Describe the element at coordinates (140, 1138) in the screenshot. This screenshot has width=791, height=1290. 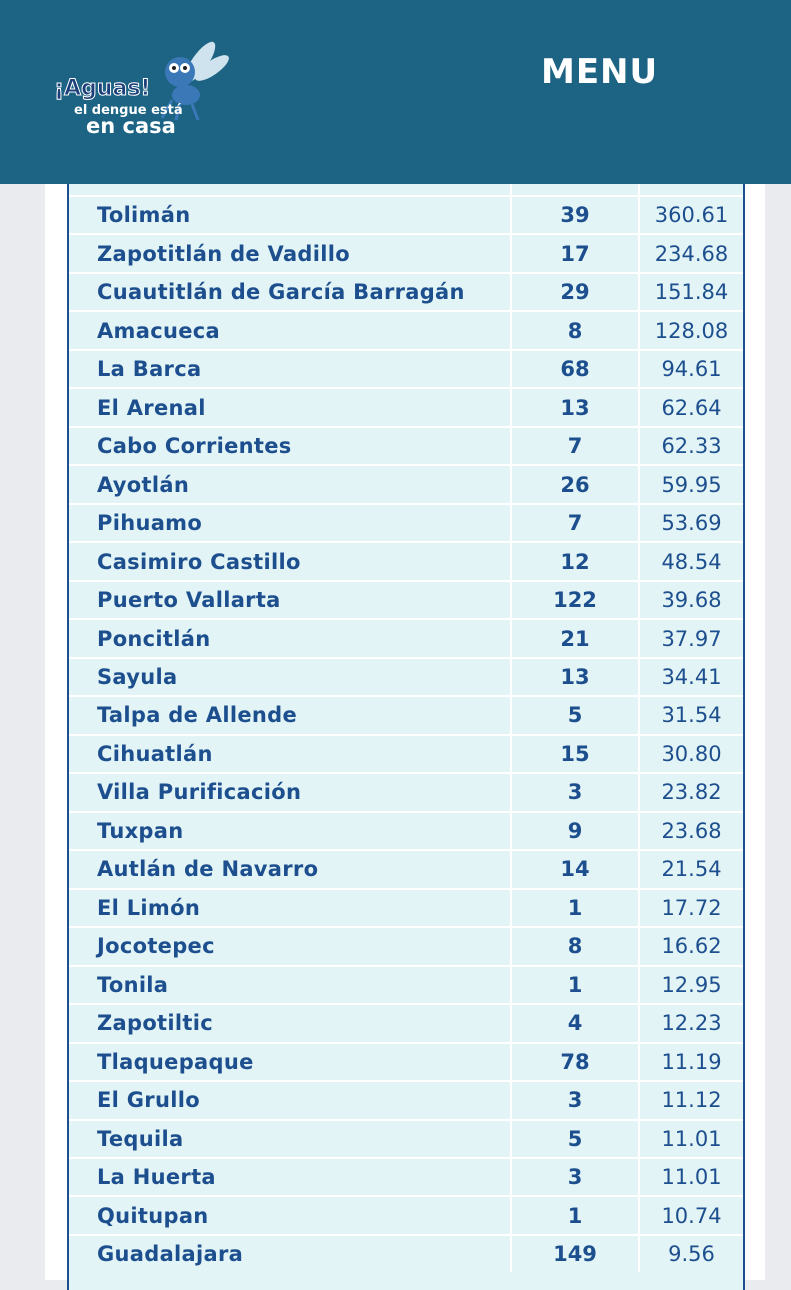
I see `municipality-cell: Tequila` at that location.